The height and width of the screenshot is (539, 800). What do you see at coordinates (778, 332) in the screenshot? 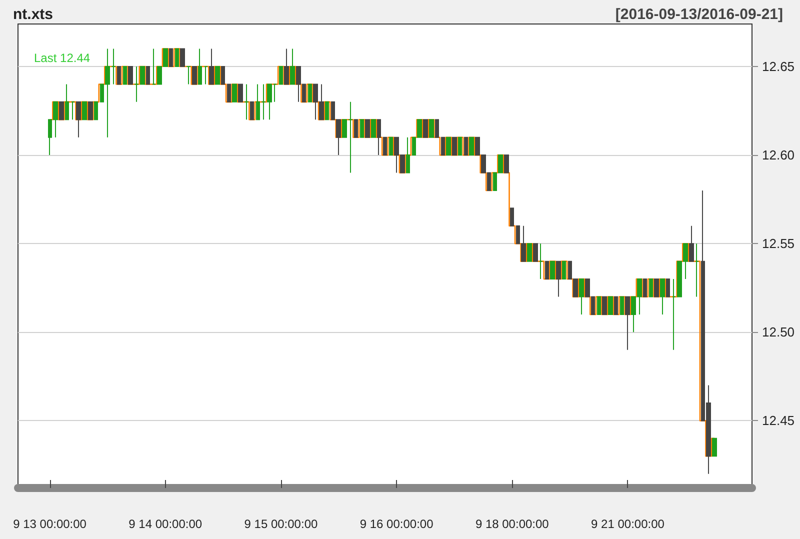
I see `y-tick-label: 12.50` at bounding box center [778, 332].